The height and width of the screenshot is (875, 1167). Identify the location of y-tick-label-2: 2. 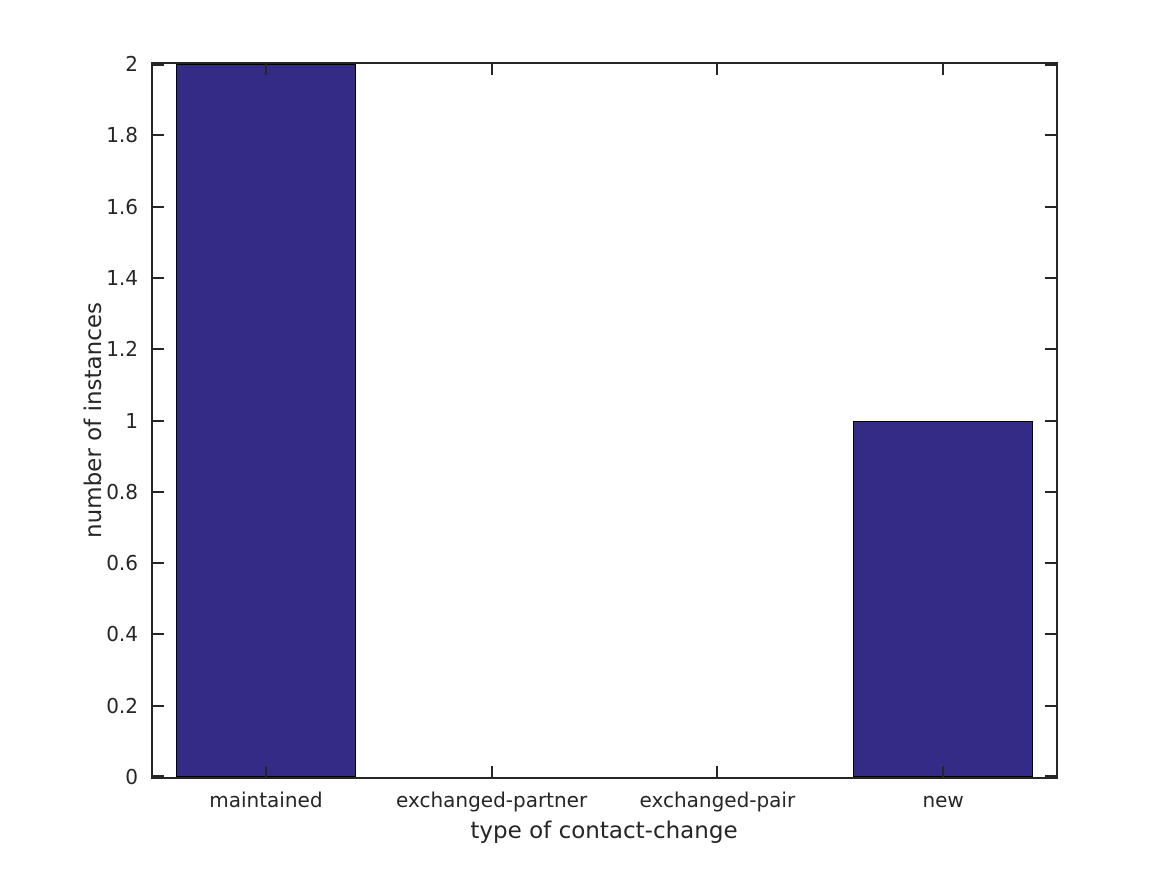
(131, 64).